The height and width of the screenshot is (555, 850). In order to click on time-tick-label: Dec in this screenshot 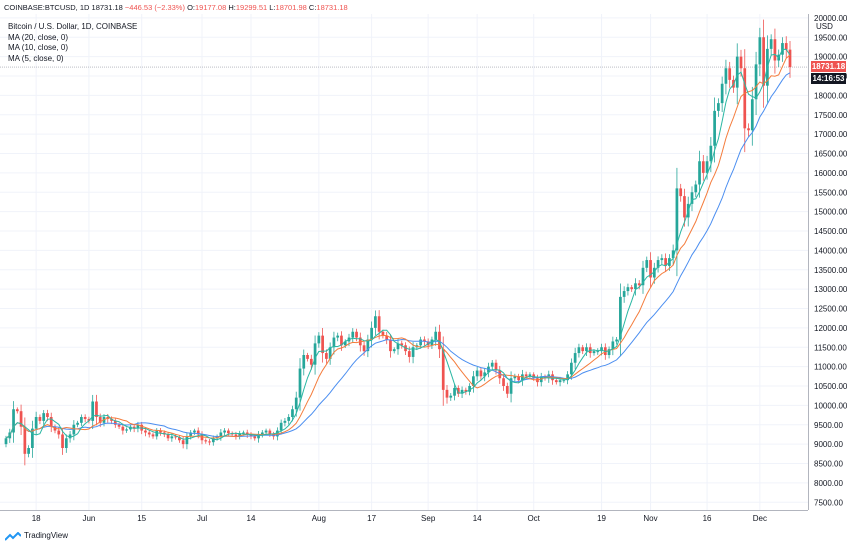, I will do `click(760, 518)`.